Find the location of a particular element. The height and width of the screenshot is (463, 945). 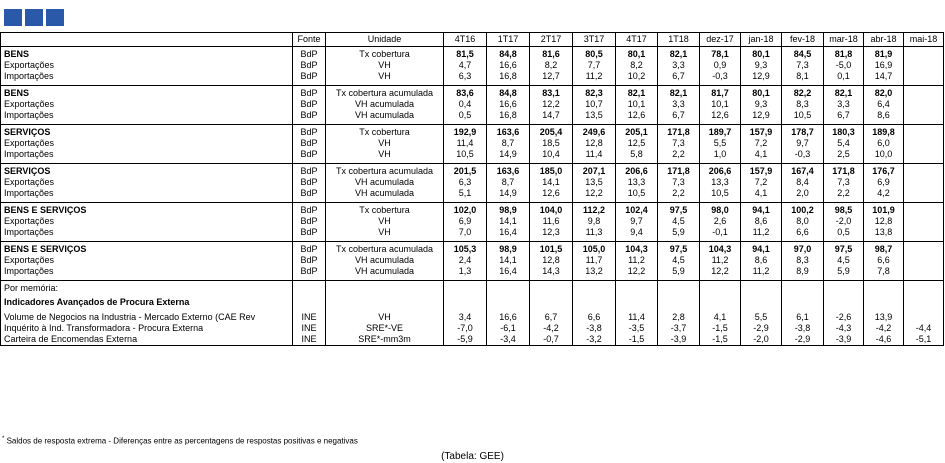

row-unit: VH acumulada is located at coordinates (384, 182).